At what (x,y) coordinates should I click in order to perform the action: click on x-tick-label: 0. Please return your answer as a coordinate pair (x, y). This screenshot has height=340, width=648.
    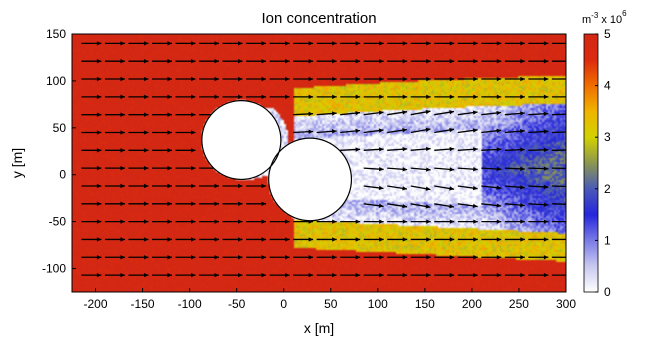
    Looking at the image, I should click on (283, 304).